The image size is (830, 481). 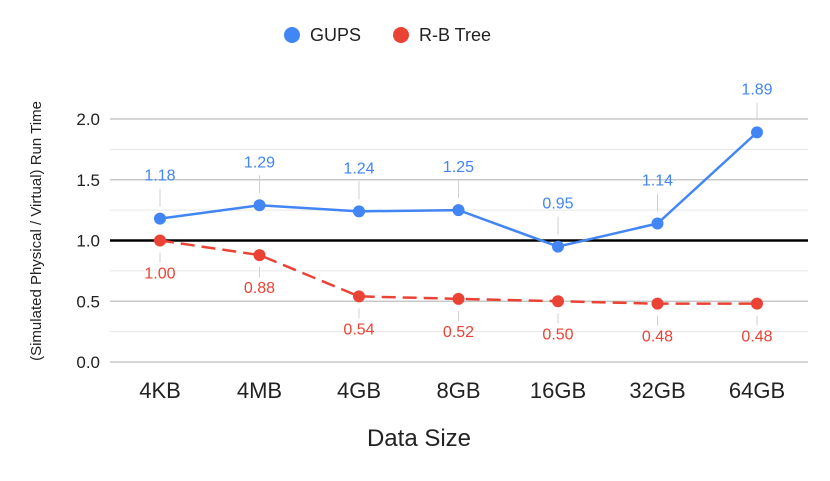 What do you see at coordinates (292, 35) in the screenshot?
I see `legend-marker-gups` at bounding box center [292, 35].